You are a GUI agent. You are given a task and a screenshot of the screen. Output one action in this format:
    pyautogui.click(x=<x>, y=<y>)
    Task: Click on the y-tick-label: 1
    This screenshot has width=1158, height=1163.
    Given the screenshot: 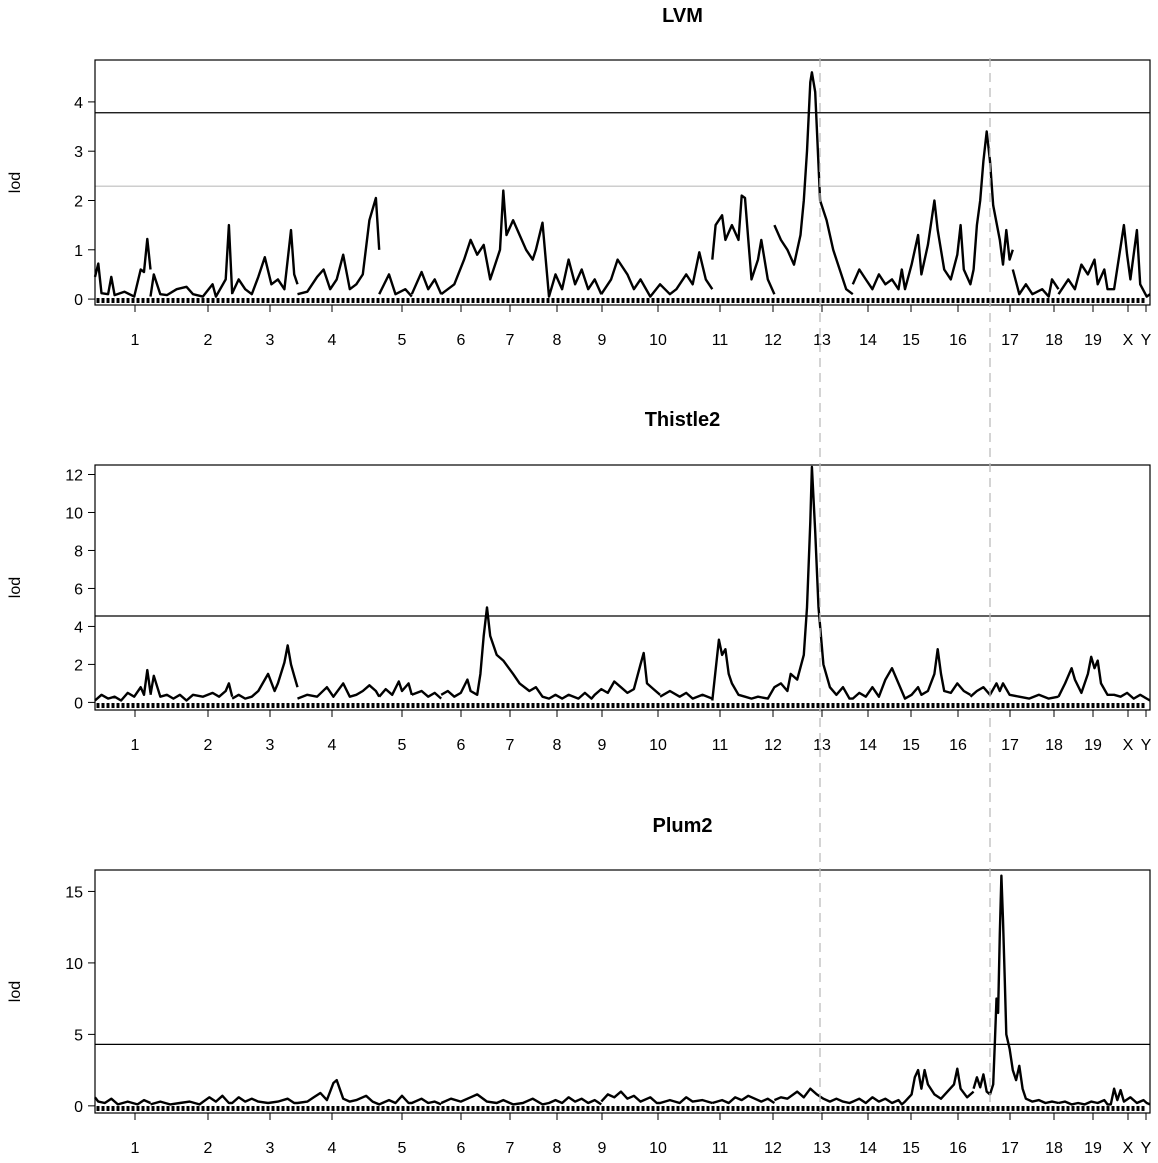 What is the action you would take?
    pyautogui.click(x=78, y=251)
    